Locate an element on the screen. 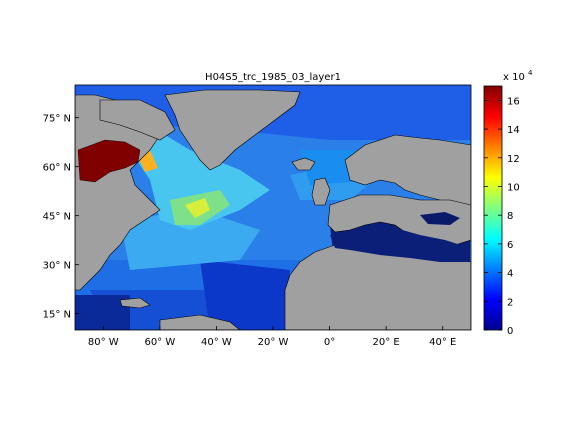 The width and height of the screenshot is (576, 432). lon-tick-label: 60° W is located at coordinates (159, 342).